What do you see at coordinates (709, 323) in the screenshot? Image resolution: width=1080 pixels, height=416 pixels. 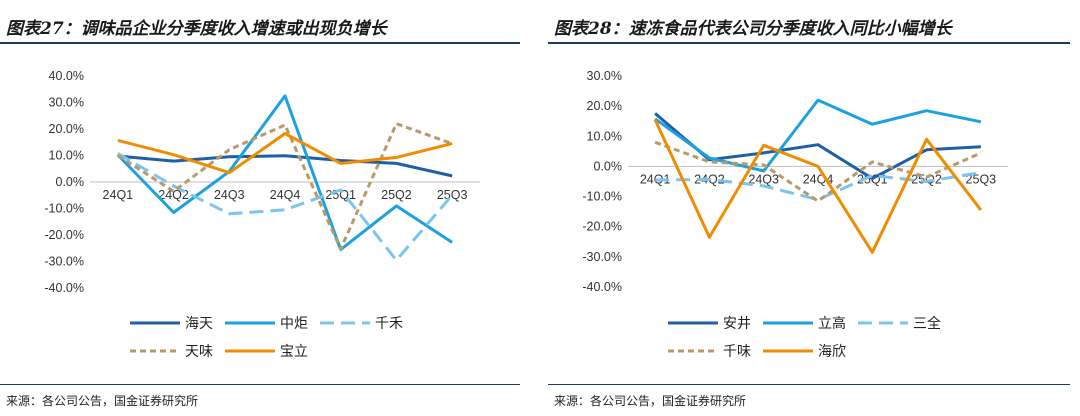 I see `legend-item: 安井` at bounding box center [709, 323].